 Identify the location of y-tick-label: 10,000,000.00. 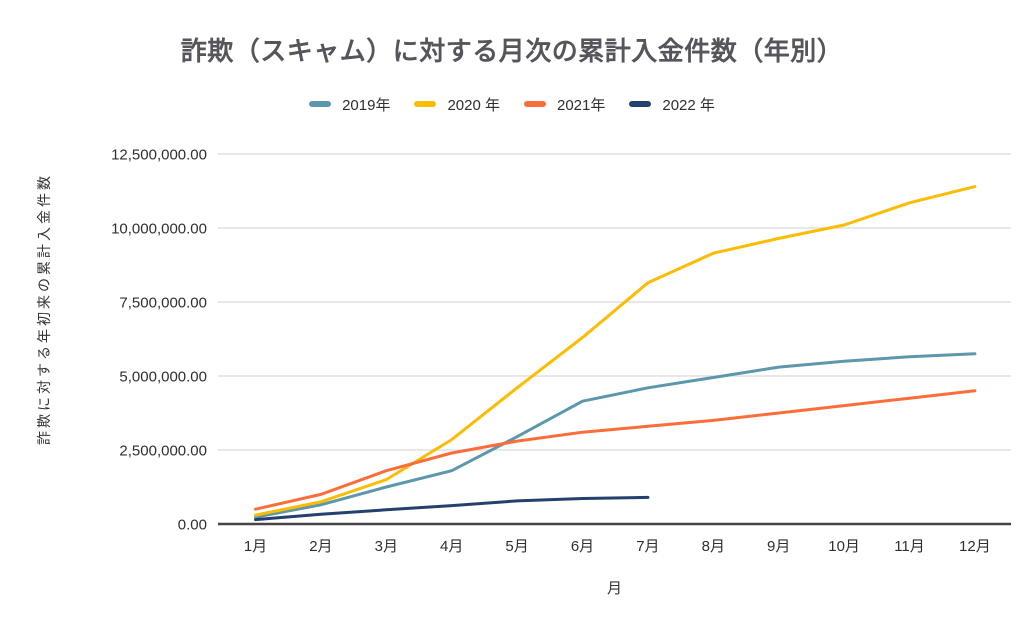
(159, 229).